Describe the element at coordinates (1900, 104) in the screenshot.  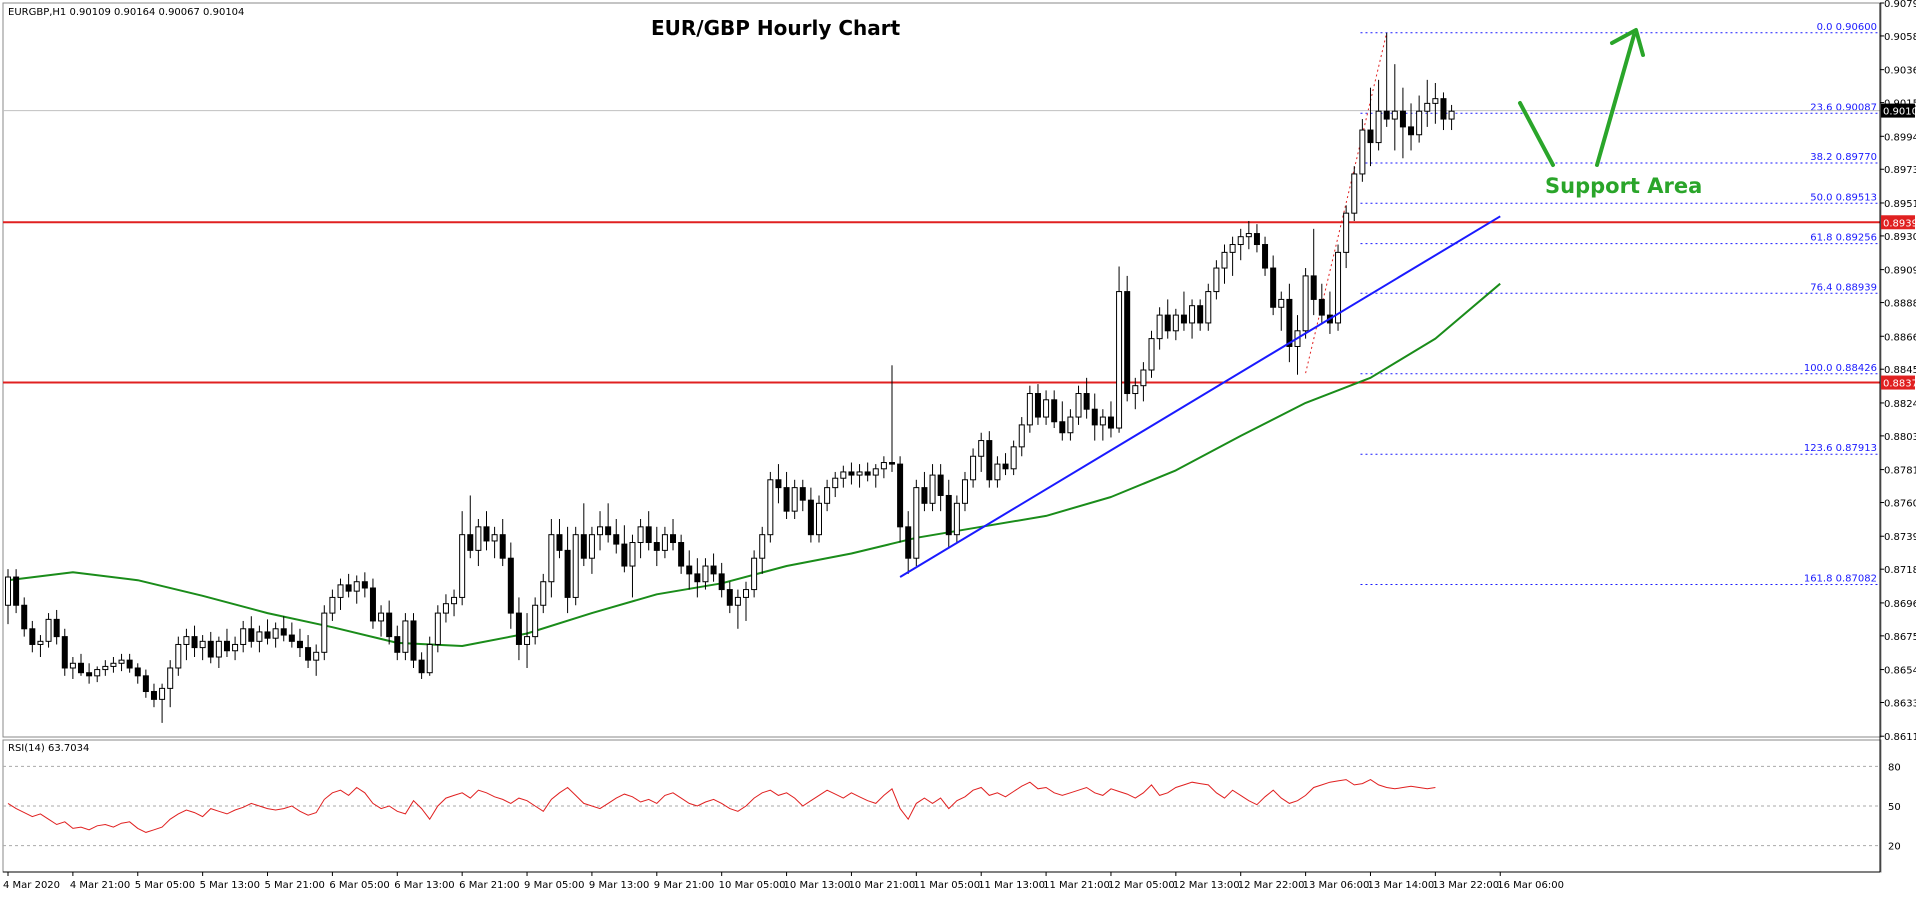
I see `price-tick-label: 0.90155` at that location.